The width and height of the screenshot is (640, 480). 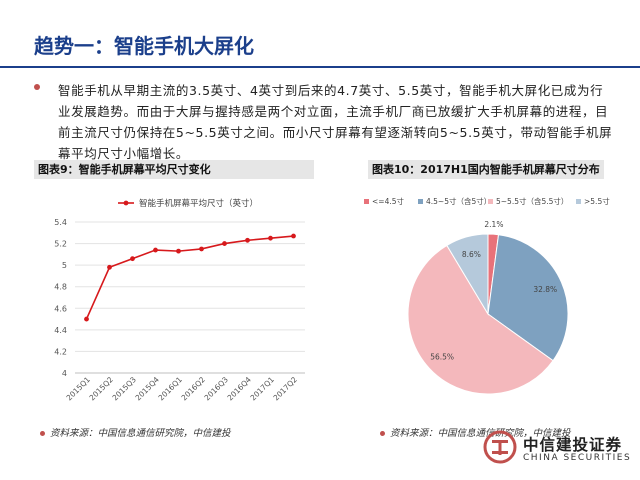 I want to click on series-line, so click(x=189, y=277).